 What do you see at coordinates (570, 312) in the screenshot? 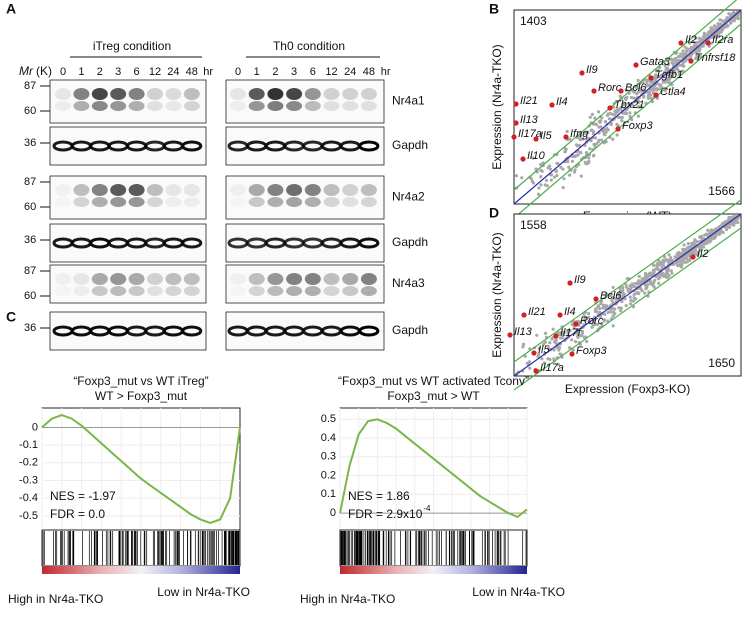
I see `gene-label: Il4` at bounding box center [570, 312].